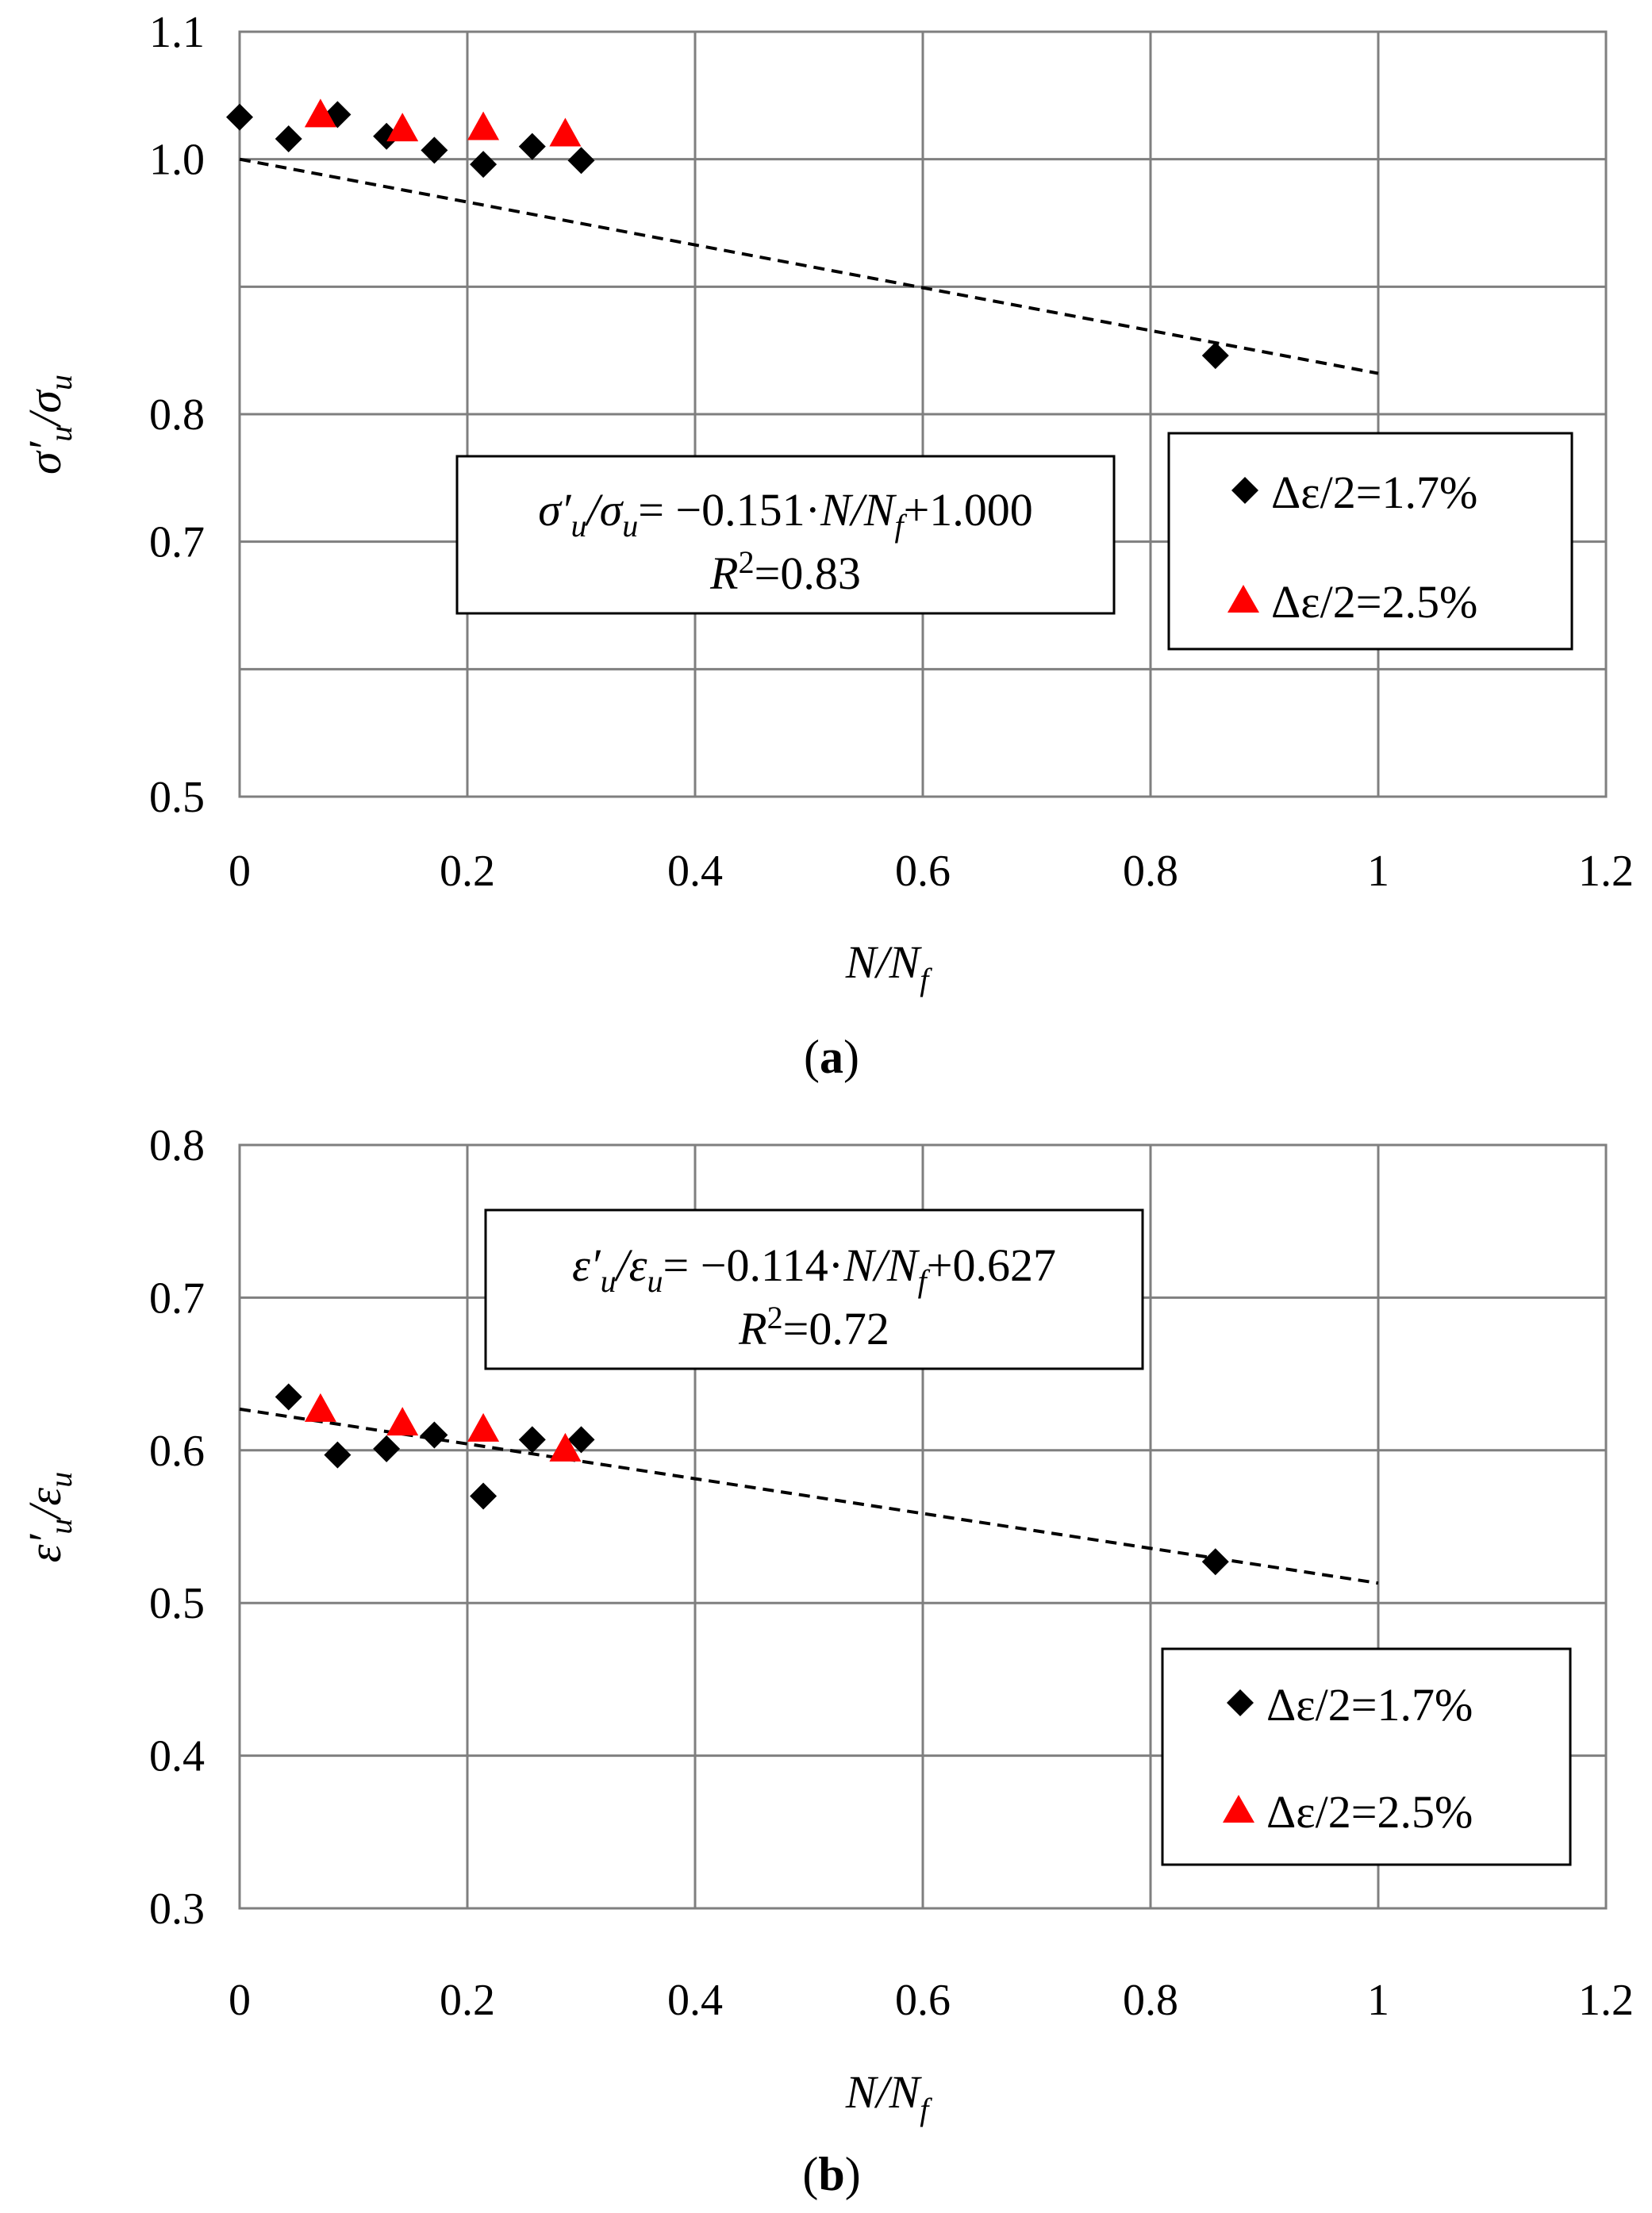 This screenshot has width=1652, height=2213. I want to click on chart-b-ytick: 0.6, so click(177, 1451).